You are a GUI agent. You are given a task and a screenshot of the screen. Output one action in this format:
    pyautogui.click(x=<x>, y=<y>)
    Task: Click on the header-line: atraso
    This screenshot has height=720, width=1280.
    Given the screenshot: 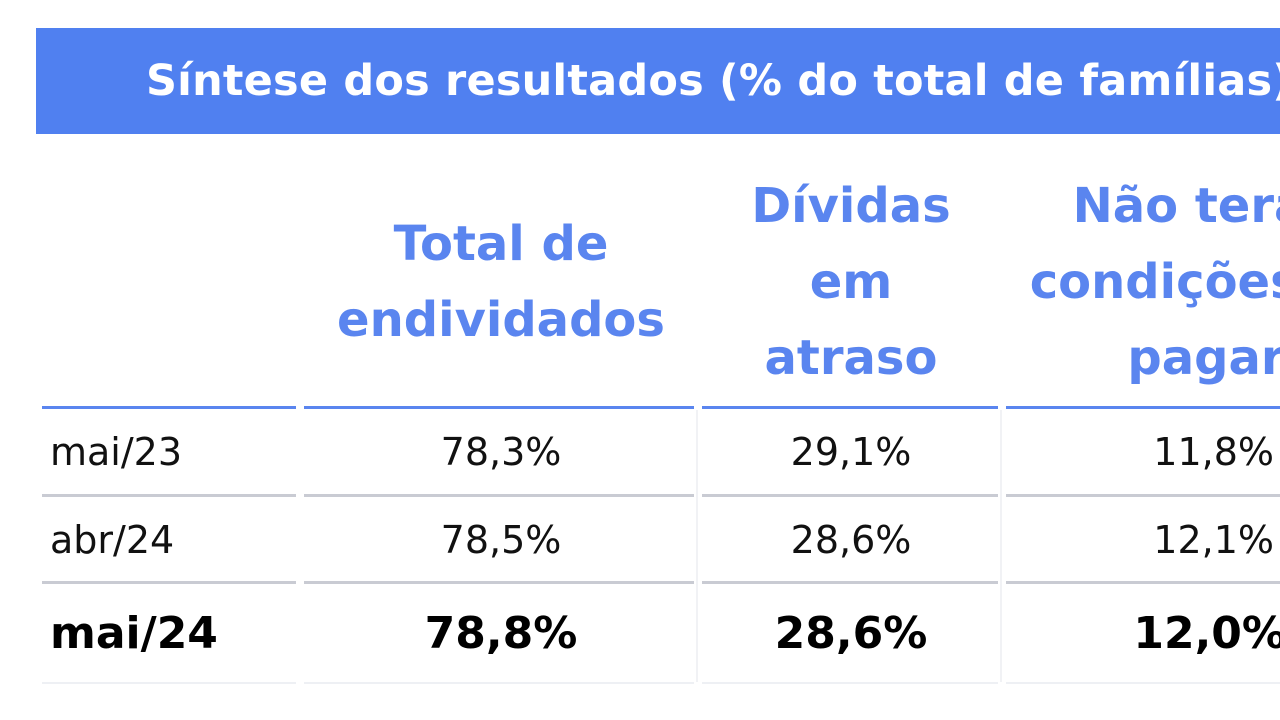 What is the action you would take?
    pyautogui.click(x=851, y=358)
    